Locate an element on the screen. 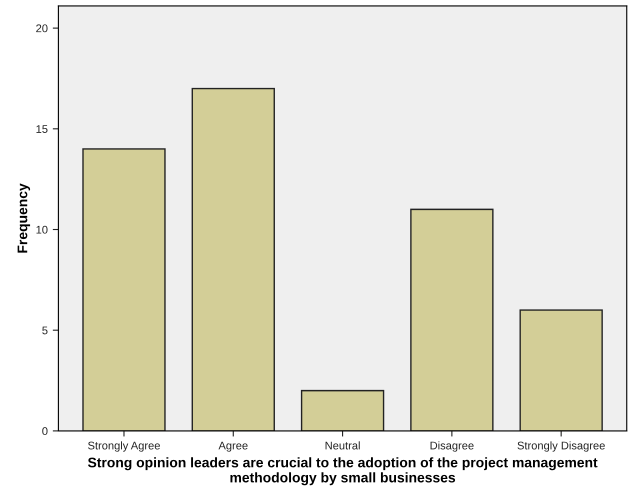 The width and height of the screenshot is (628, 497). y-axis-title: Frequency is located at coordinates (24, 218).